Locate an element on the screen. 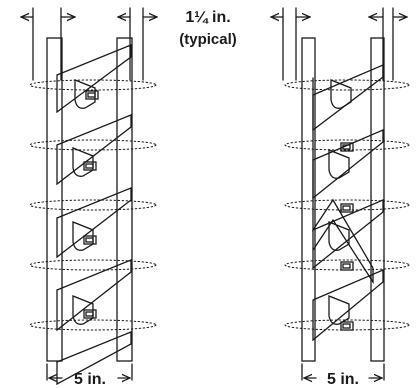  right-truss-slats is located at coordinates (348, 203).